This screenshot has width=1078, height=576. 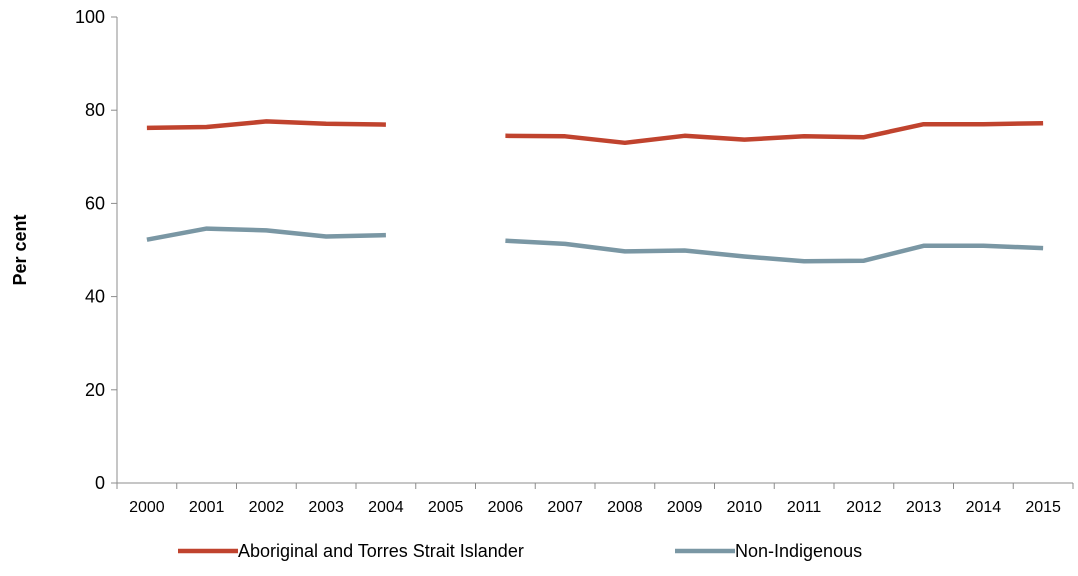 What do you see at coordinates (267, 507) in the screenshot?
I see `x-tick-label: 2002` at bounding box center [267, 507].